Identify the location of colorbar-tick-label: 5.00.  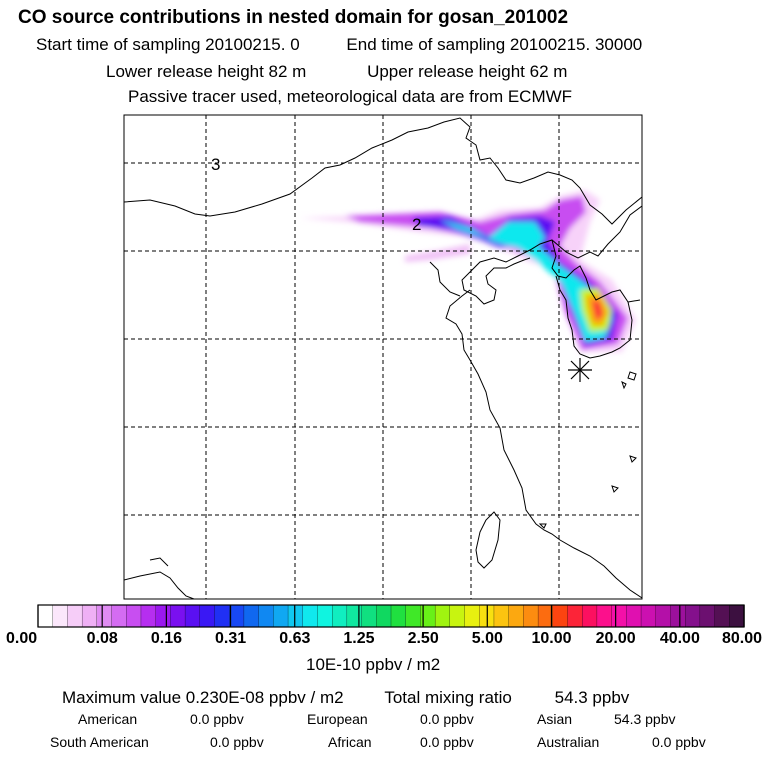
(487, 638).